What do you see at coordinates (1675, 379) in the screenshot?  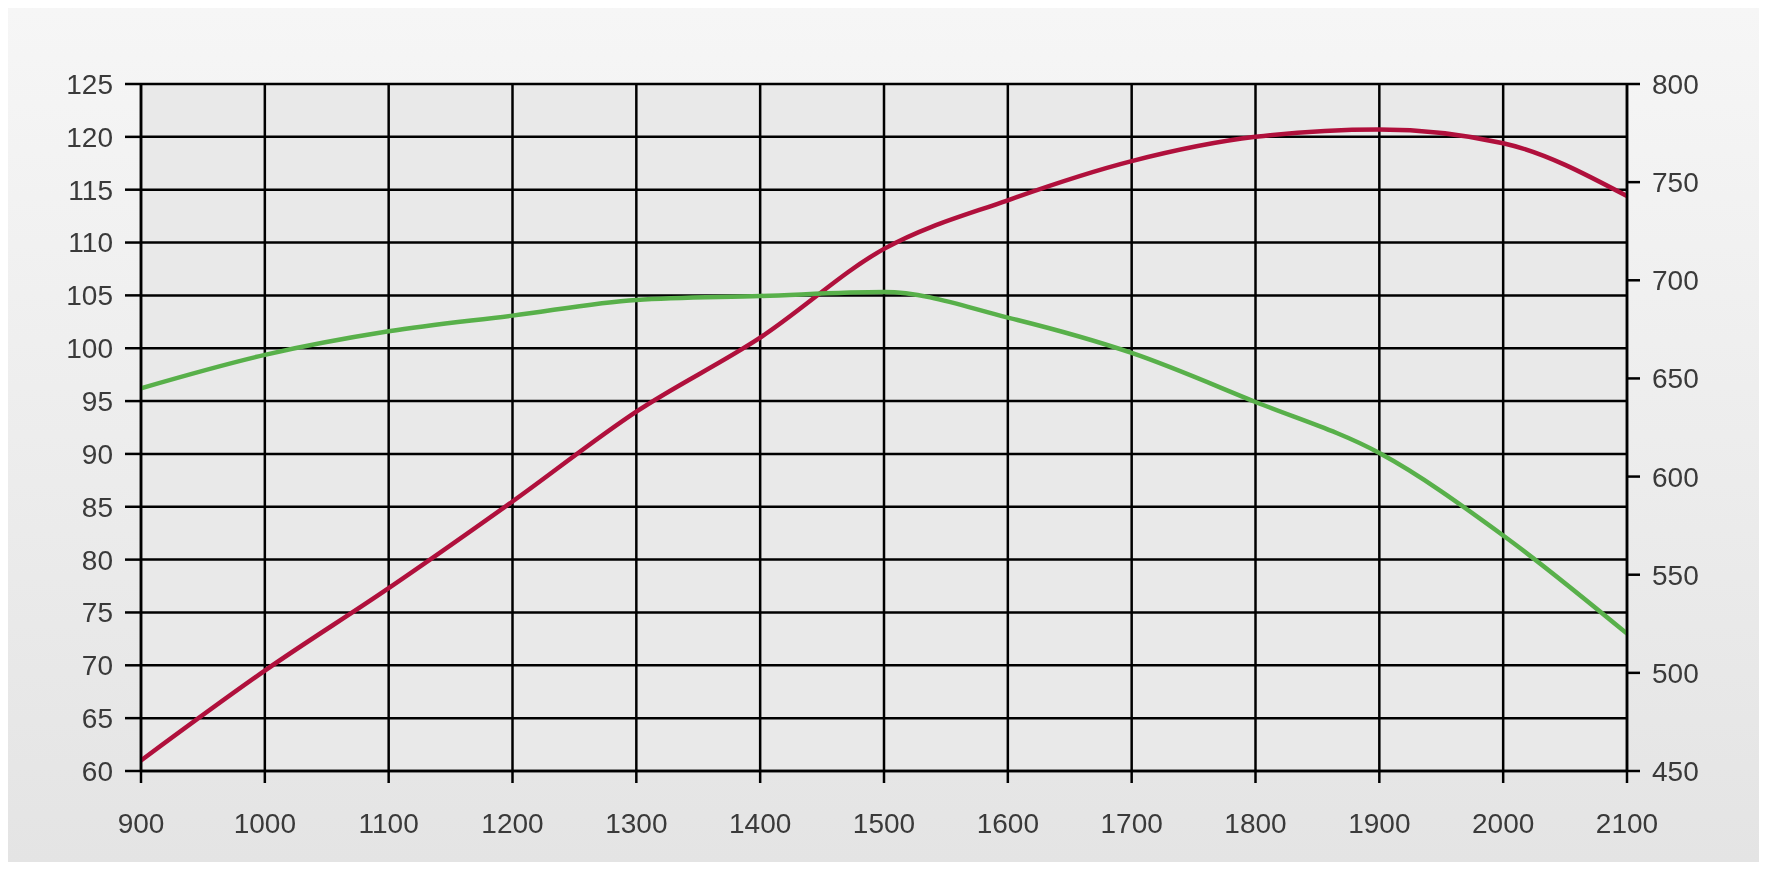 I see `y2-tick-label: 650` at bounding box center [1675, 379].